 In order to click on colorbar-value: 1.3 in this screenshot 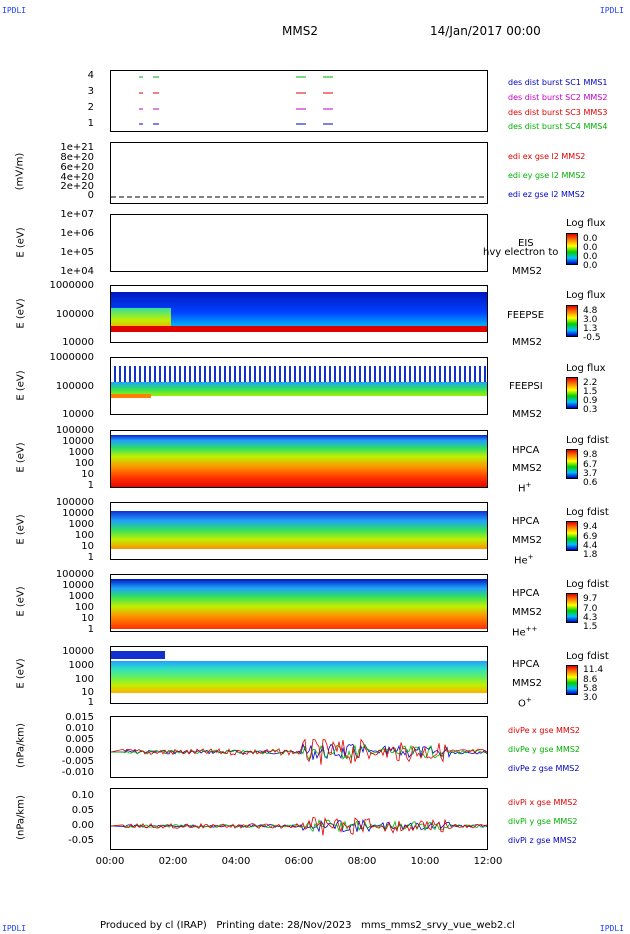, I will do `click(590, 329)`.